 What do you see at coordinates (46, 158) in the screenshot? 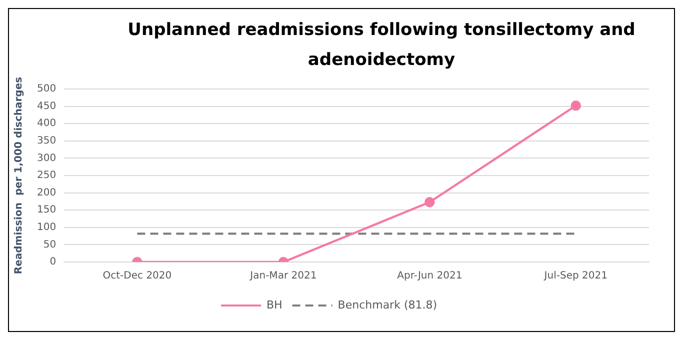
I see `y-tick-label: 300` at bounding box center [46, 158].